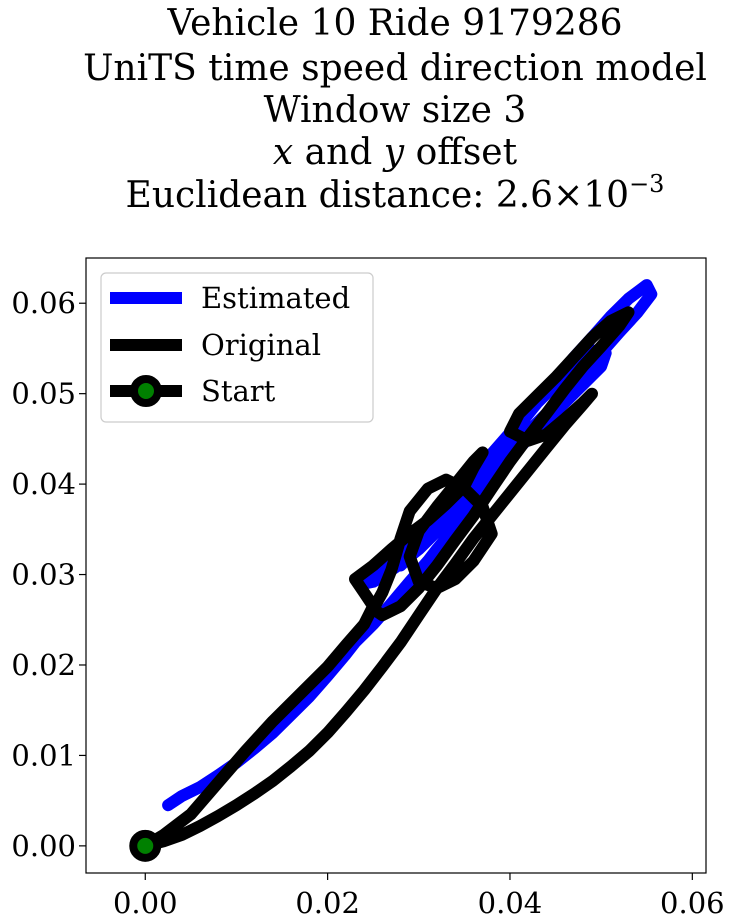  I want to click on y-tick-label: 0.06, so click(43, 303).